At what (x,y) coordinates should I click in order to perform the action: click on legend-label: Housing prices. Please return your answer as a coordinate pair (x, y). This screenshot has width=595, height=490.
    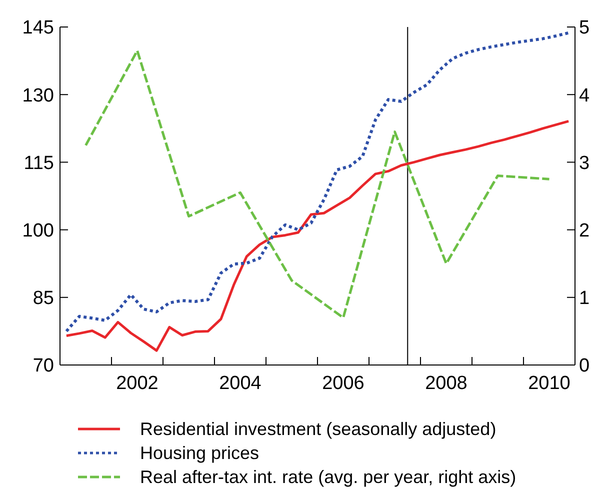
    Looking at the image, I should click on (200, 453).